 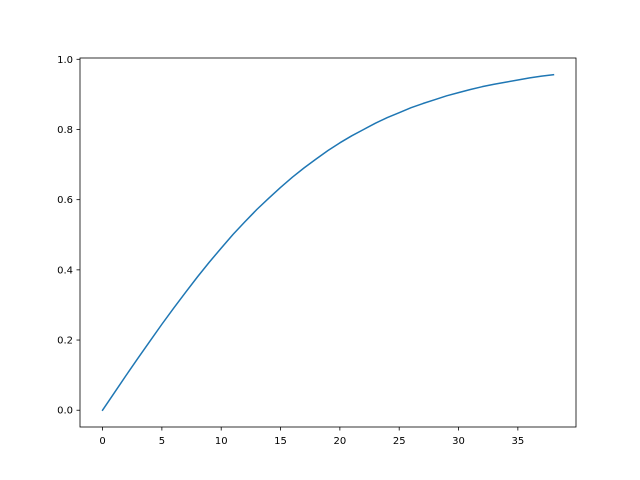 I want to click on y-tick-label: 1.0, so click(x=65, y=60).